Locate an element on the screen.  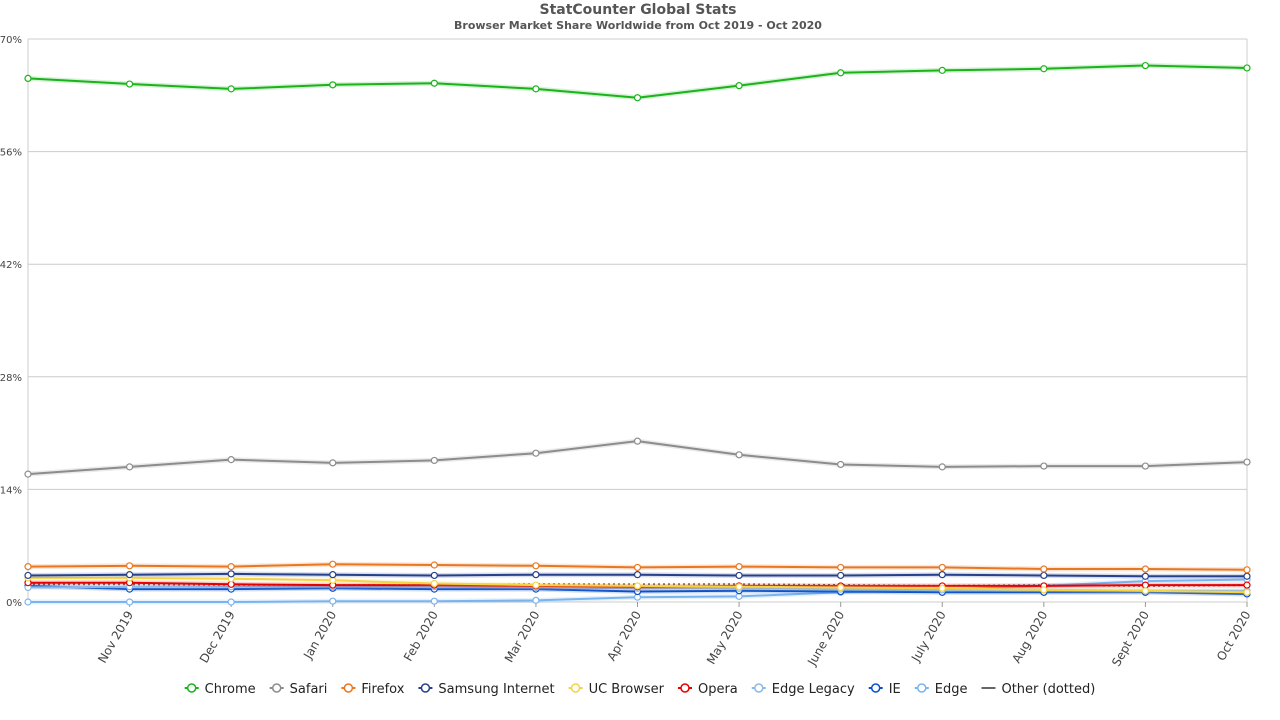
legend-item-safari: Safari is located at coordinates (298, 689).